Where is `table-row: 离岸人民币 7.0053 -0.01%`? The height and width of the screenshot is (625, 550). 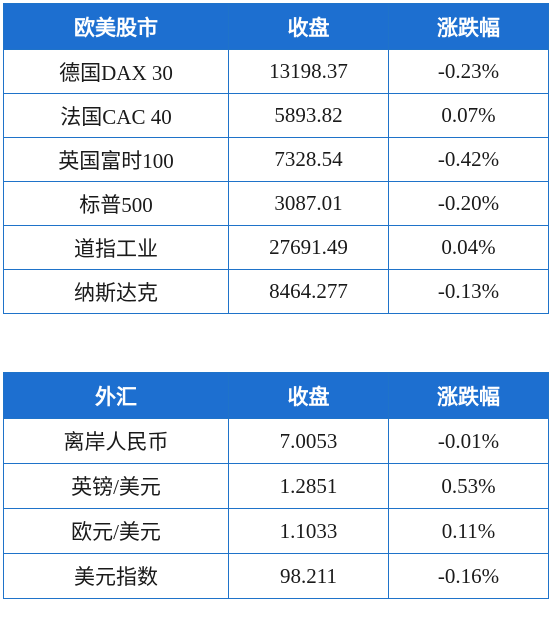
table-row: 离岸人民币 7.0053 -0.01% is located at coordinates (276, 441).